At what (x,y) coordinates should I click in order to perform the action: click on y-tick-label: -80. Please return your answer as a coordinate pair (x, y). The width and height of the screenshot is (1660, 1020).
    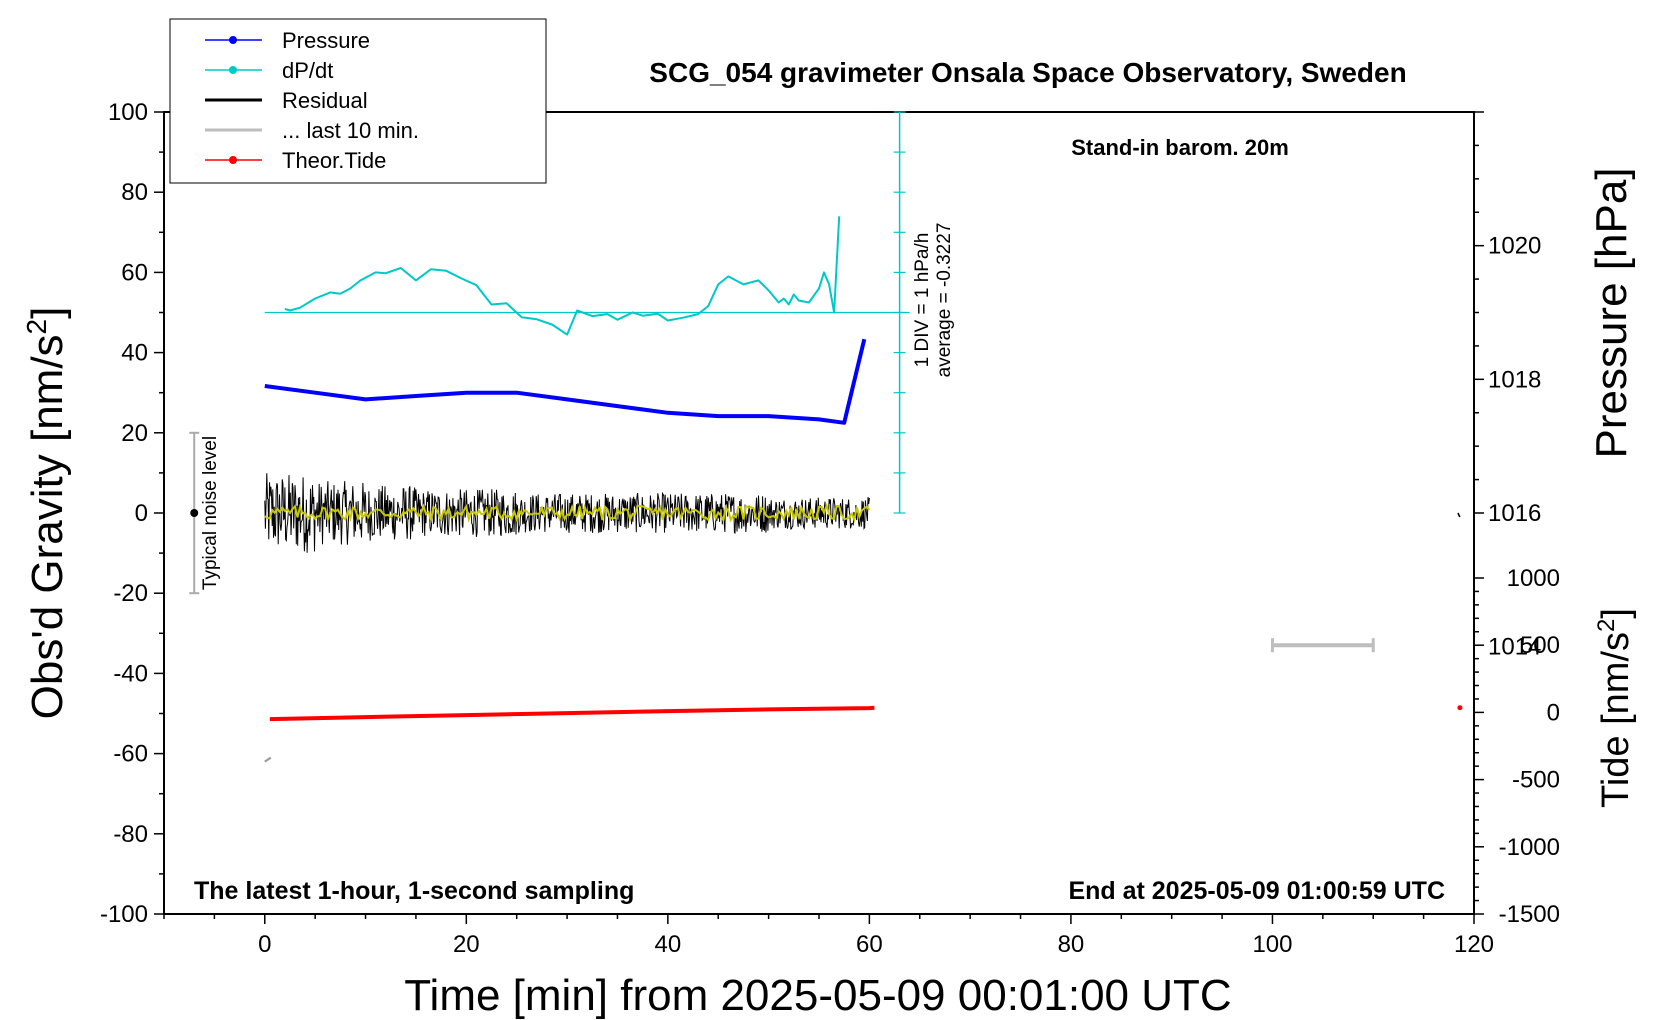
    Looking at the image, I should click on (130, 834).